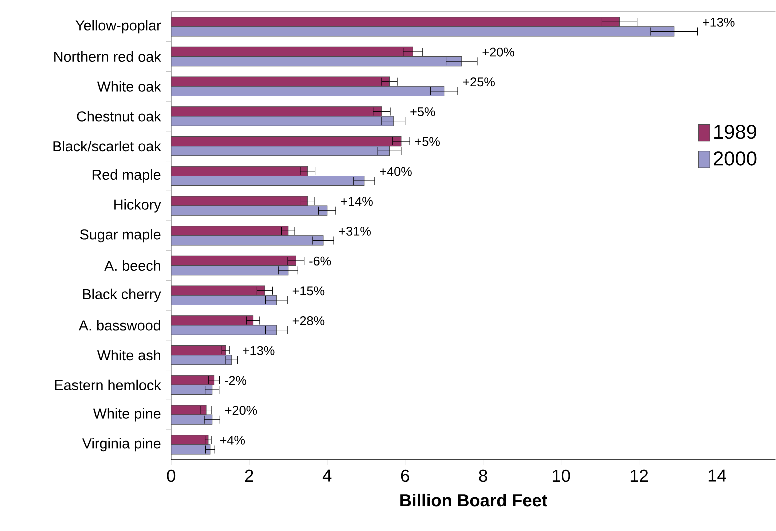 This screenshot has width=776, height=531. Describe the element at coordinates (119, 325) in the screenshot. I see `y-tick-label: A. basswood` at that location.